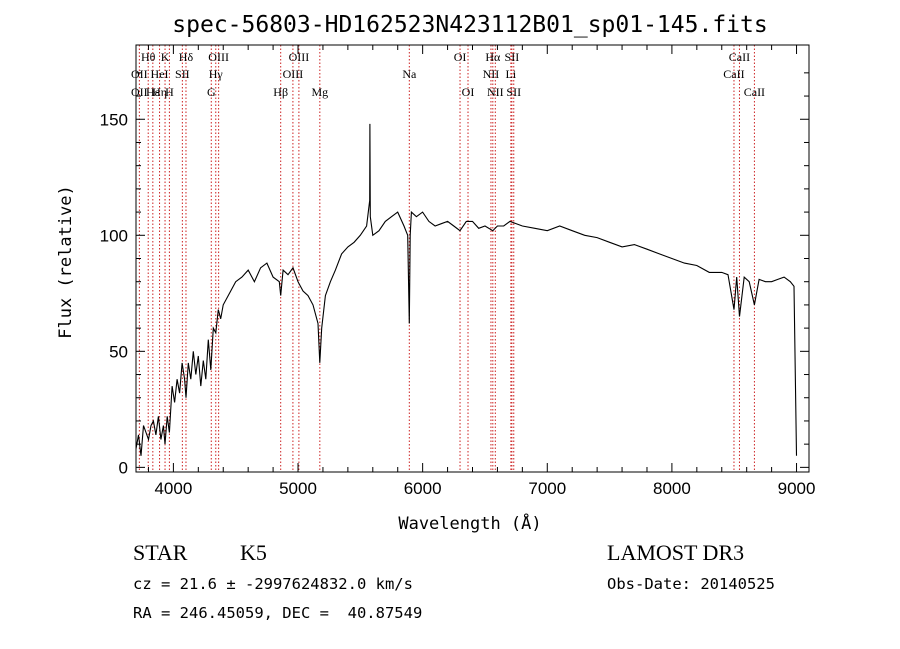 The width and height of the screenshot is (900, 649). What do you see at coordinates (493, 57) in the screenshot?
I see `line-id-label: Hα` at bounding box center [493, 57].